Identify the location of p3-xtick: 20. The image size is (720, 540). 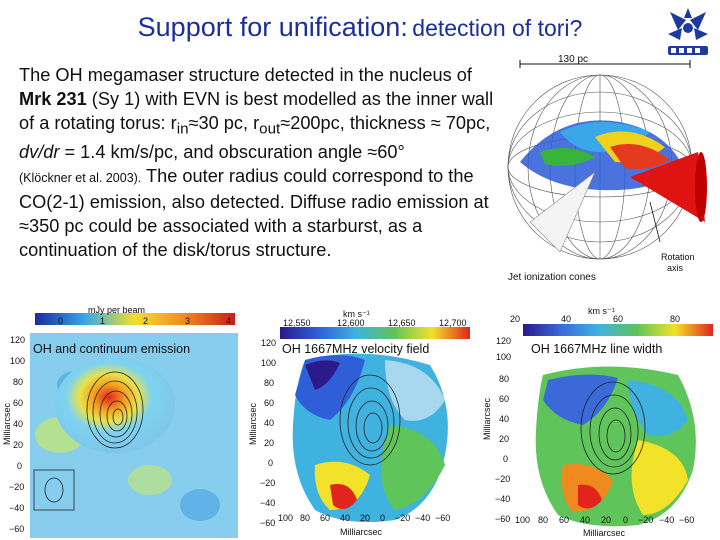
(606, 520).